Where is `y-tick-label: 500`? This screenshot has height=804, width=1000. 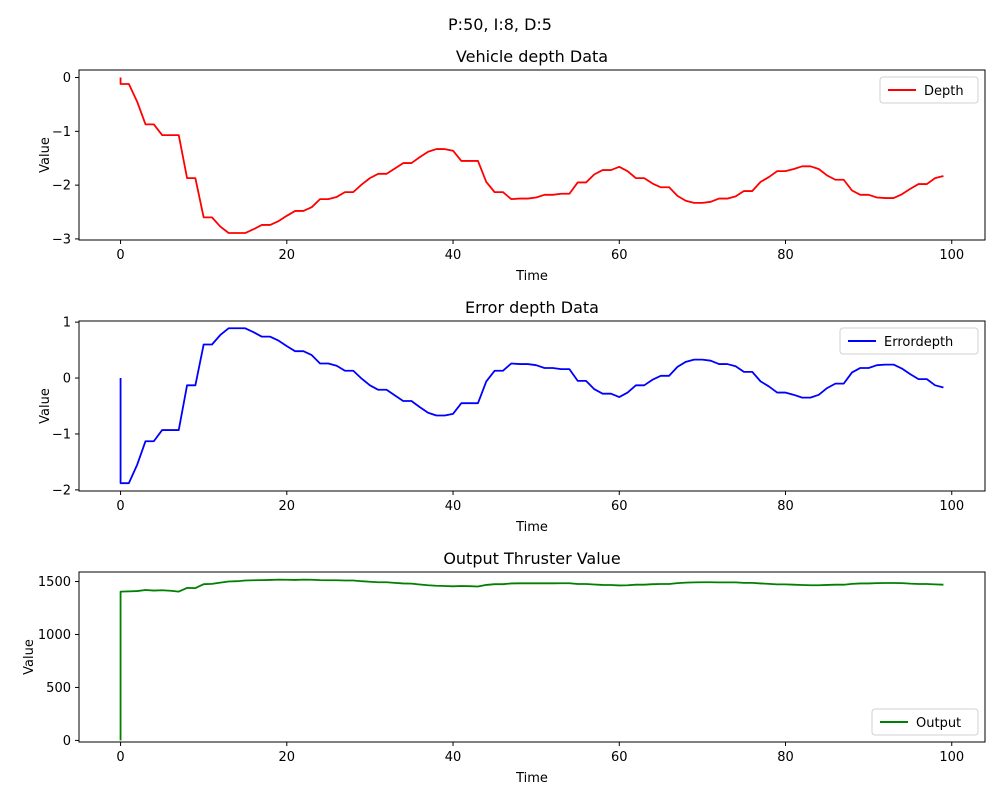
y-tick-label: 500 is located at coordinates (58, 688).